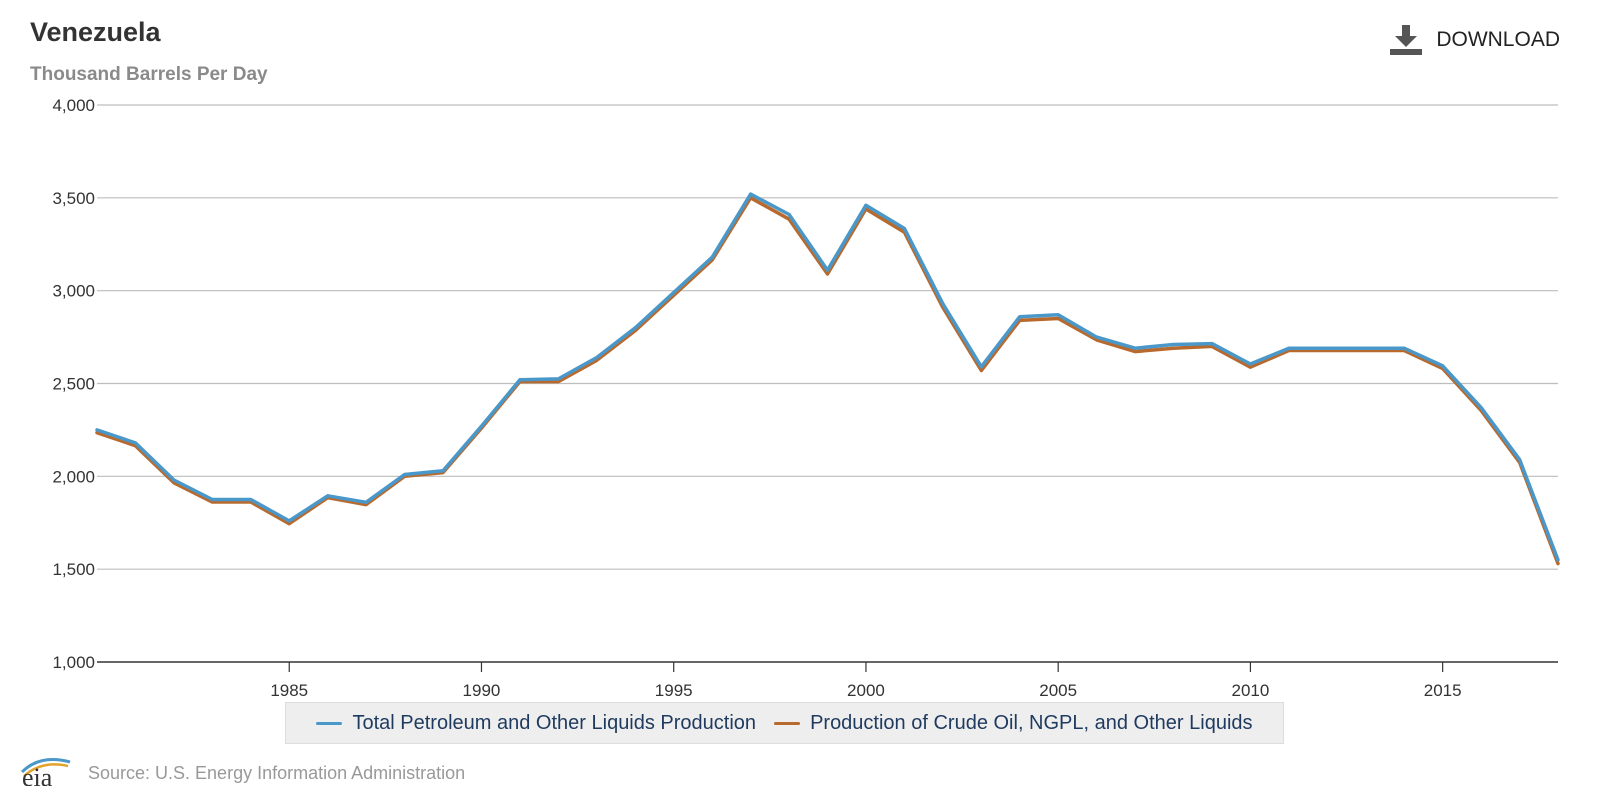 Image resolution: width=1600 pixels, height=791 pixels. I want to click on x-axis-ticks: 1985 1990 1995 2000 2005 2010 2015, so click(866, 681).